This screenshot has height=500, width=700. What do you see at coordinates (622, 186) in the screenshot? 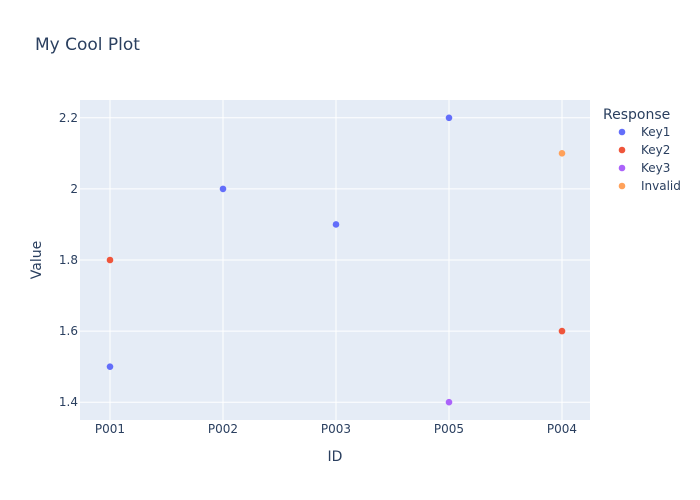
I see `legend-marker-invalid` at bounding box center [622, 186].